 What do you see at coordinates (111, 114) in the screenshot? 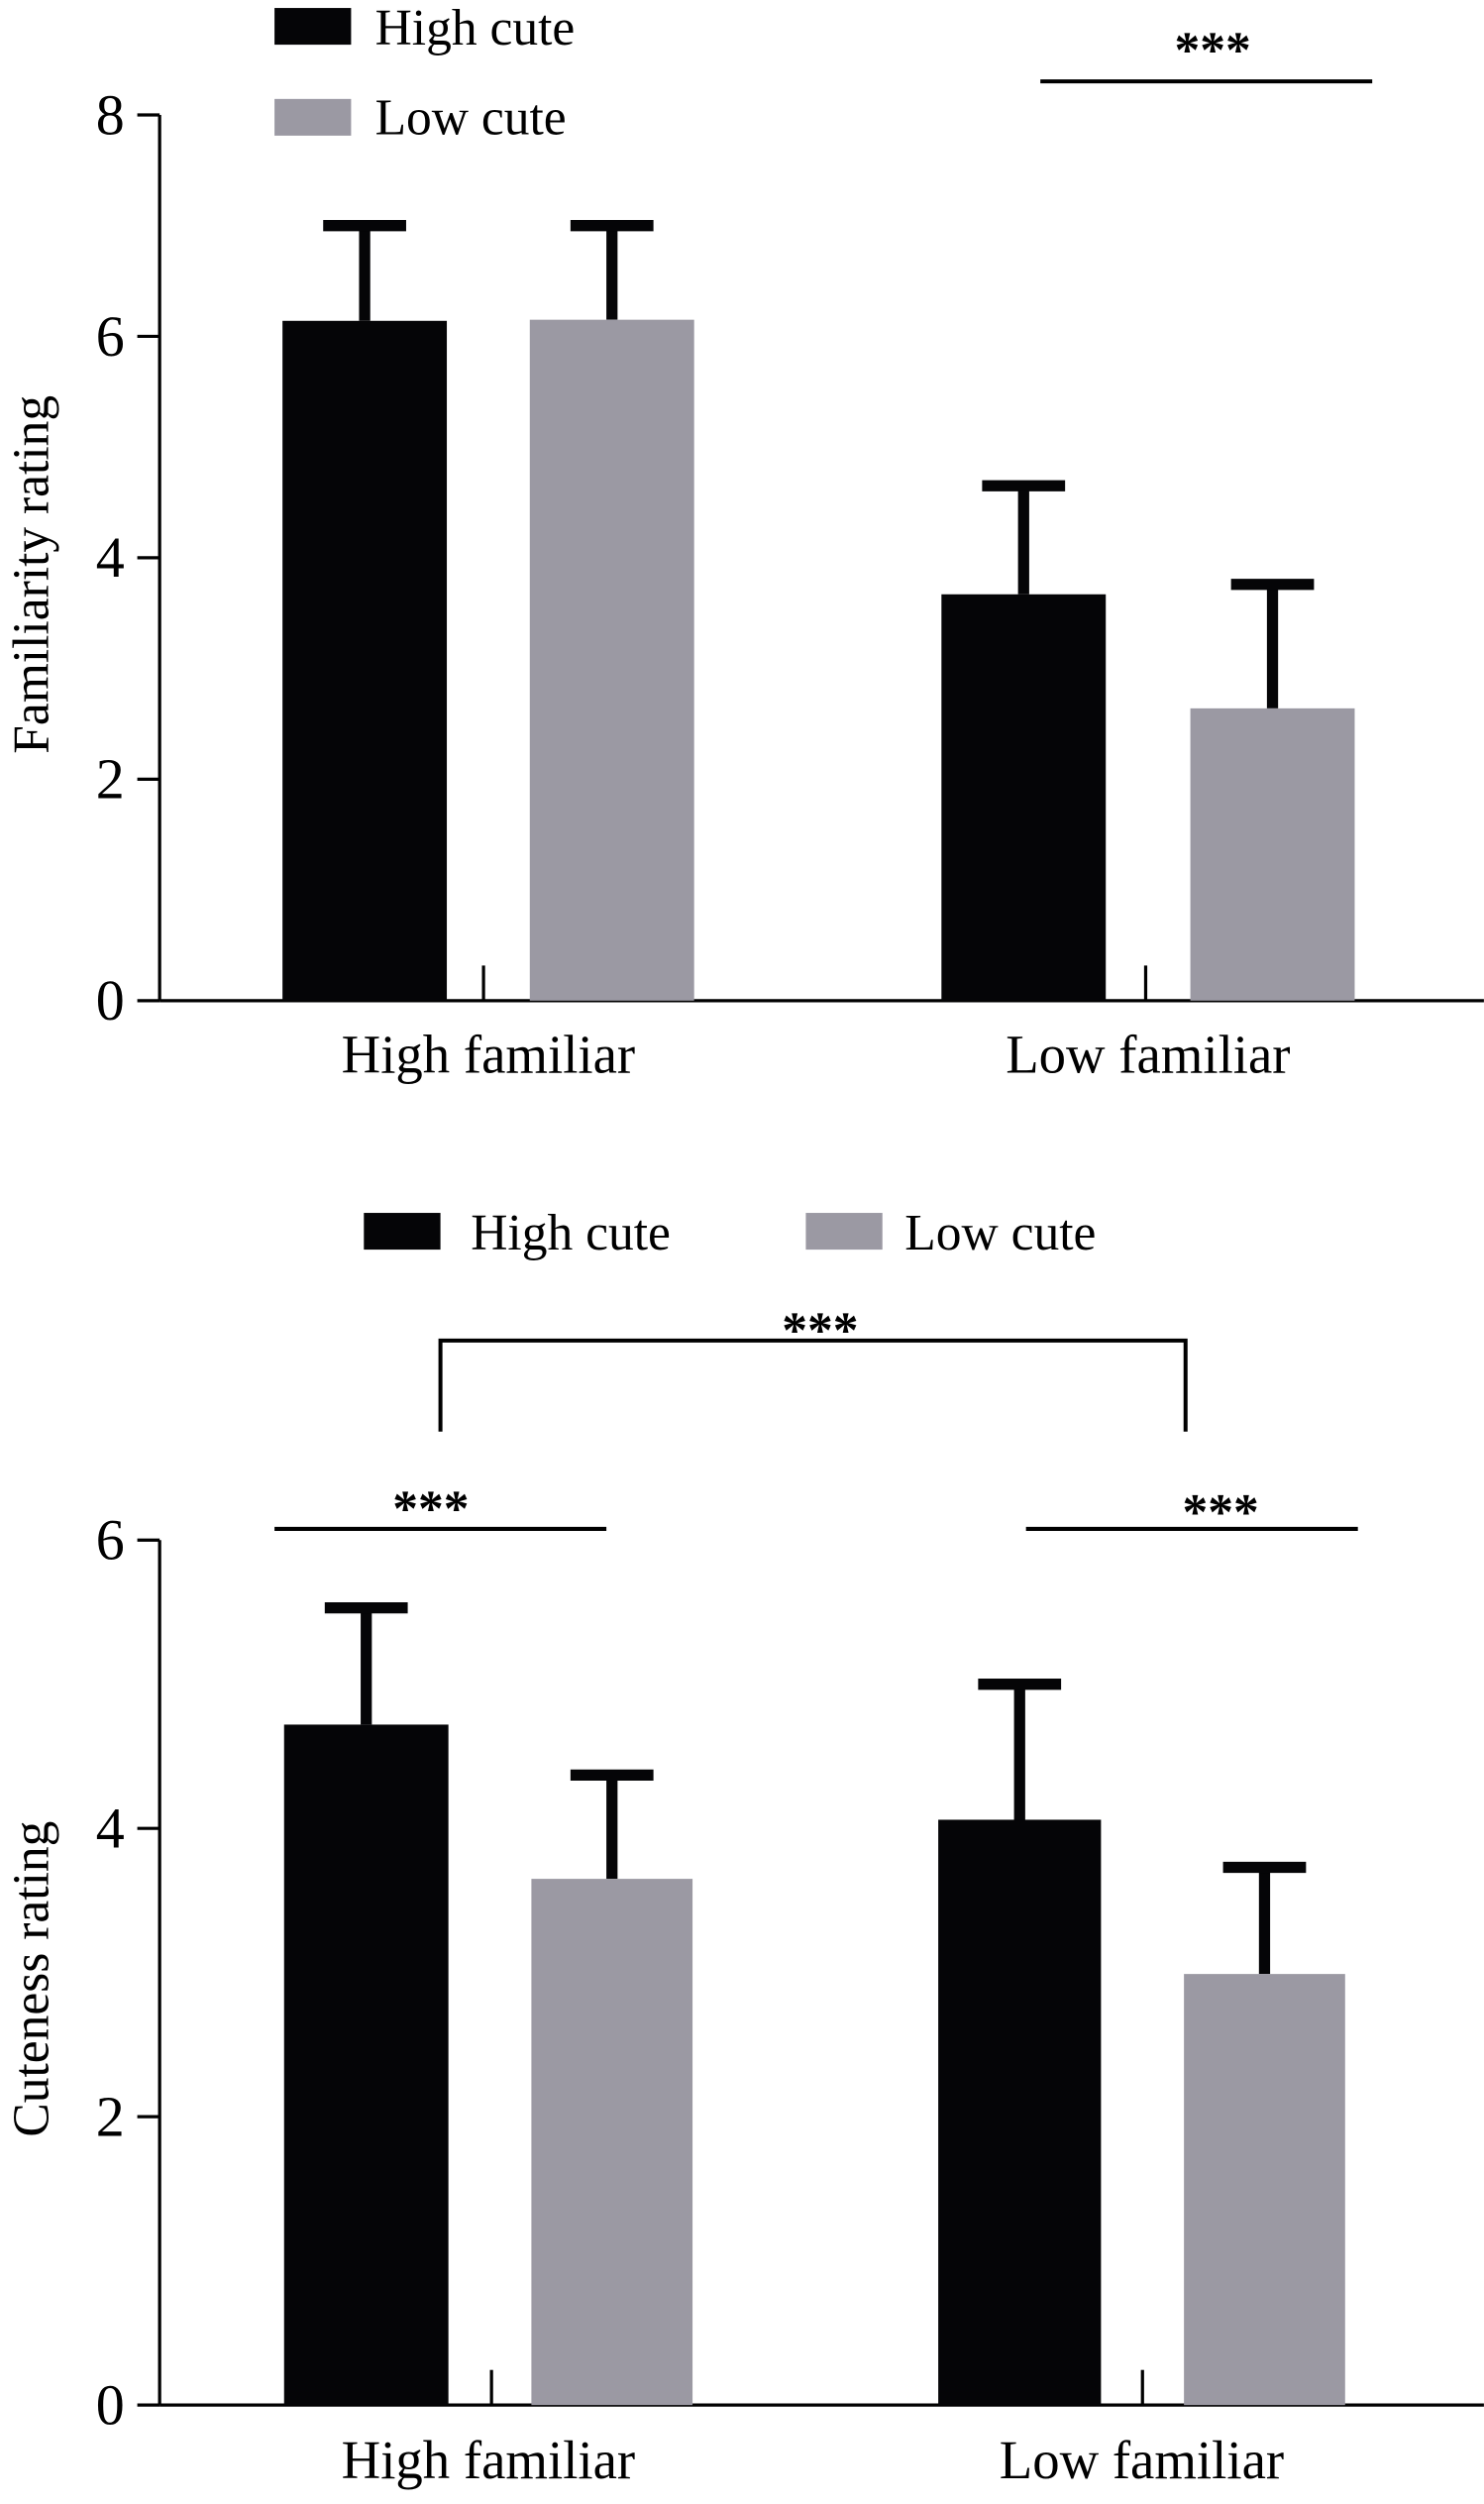
I see `y-tick-label: 8` at bounding box center [111, 114].